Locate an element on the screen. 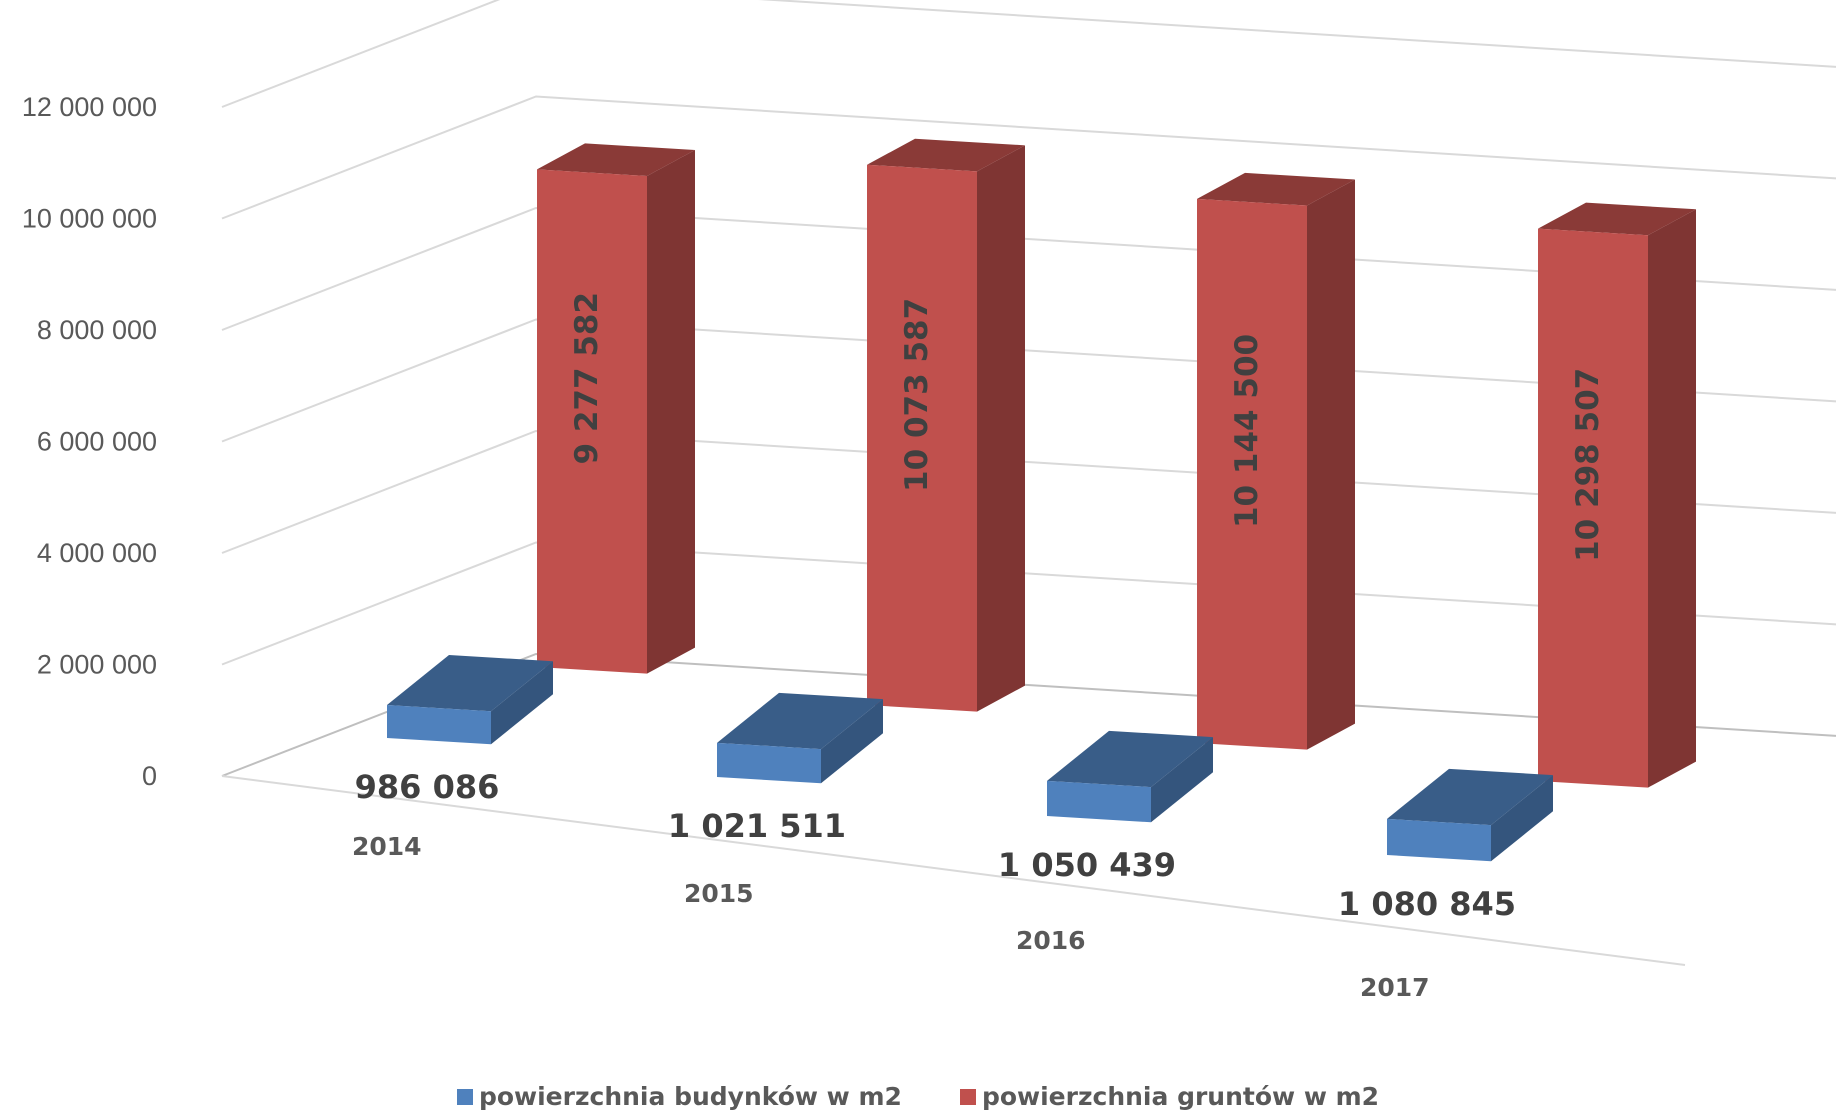  data-label-land-2015: 10 073 587 is located at coordinates (917, 395).